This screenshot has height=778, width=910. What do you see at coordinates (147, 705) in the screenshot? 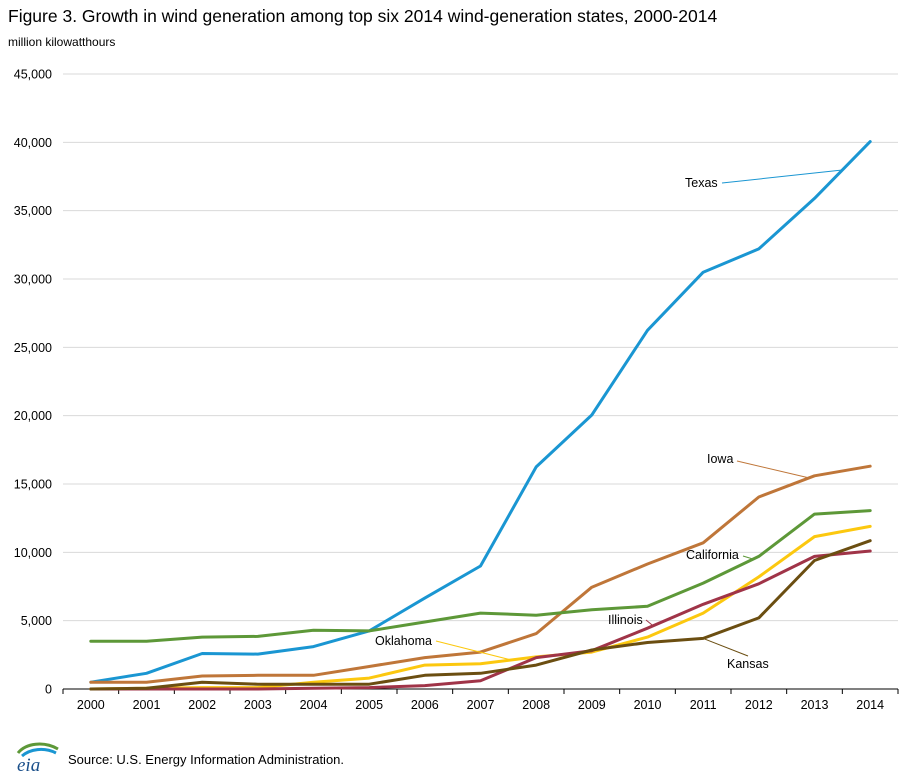
I see `x-tick-label: 2001` at bounding box center [147, 705].